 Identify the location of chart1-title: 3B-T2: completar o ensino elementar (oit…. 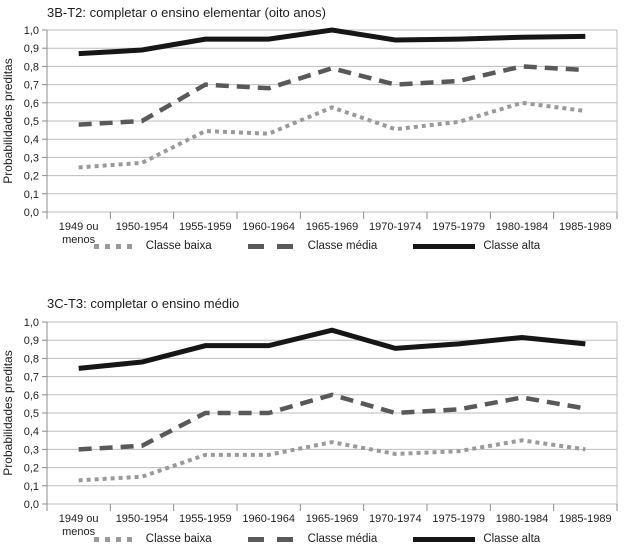
(186, 12).